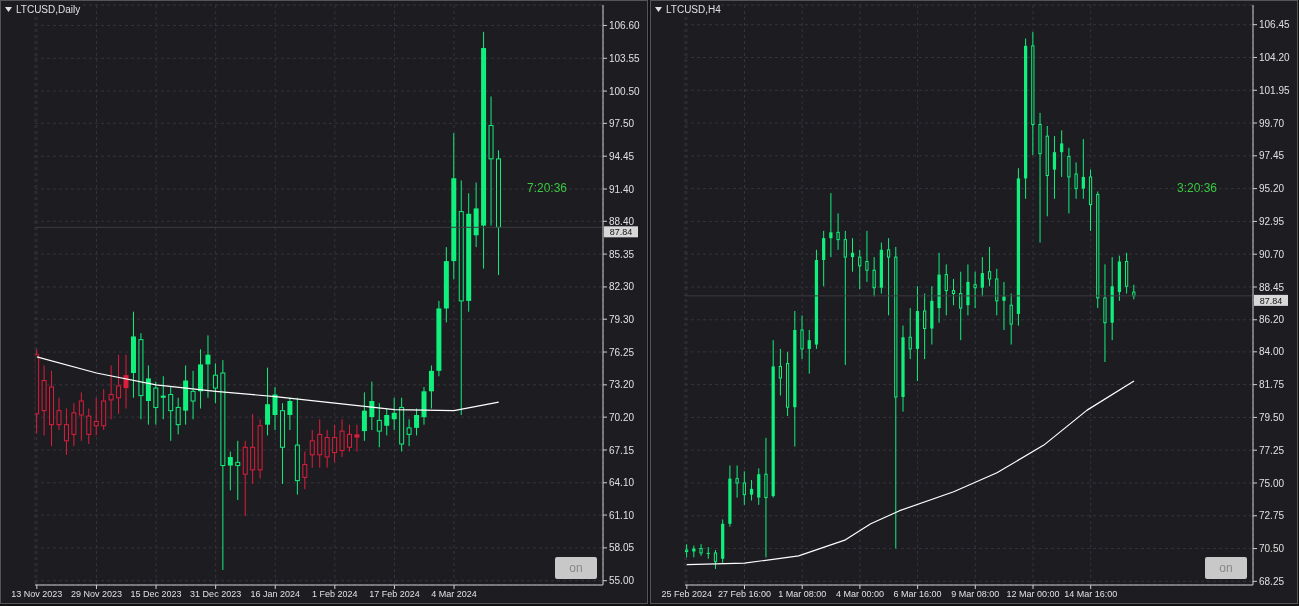 This screenshot has height=606, width=1299. What do you see at coordinates (335, 594) in the screenshot?
I see `x-tick-label: 1 Feb 2024` at bounding box center [335, 594].